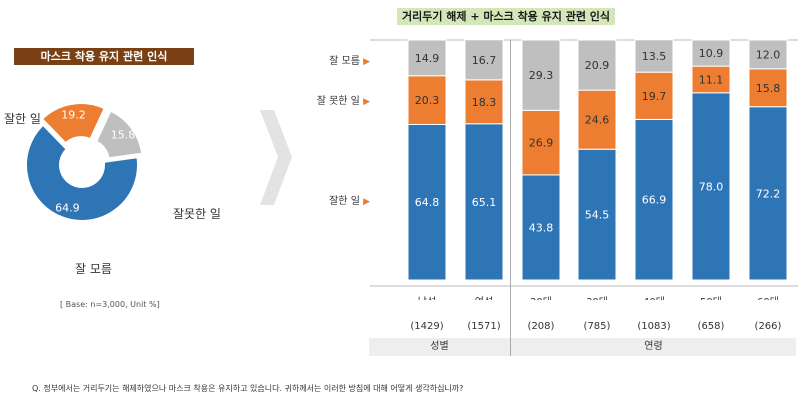 This screenshot has height=405, width=800. What do you see at coordinates (427, 298) in the screenshot?
I see `category-label: 남성` at bounding box center [427, 298].